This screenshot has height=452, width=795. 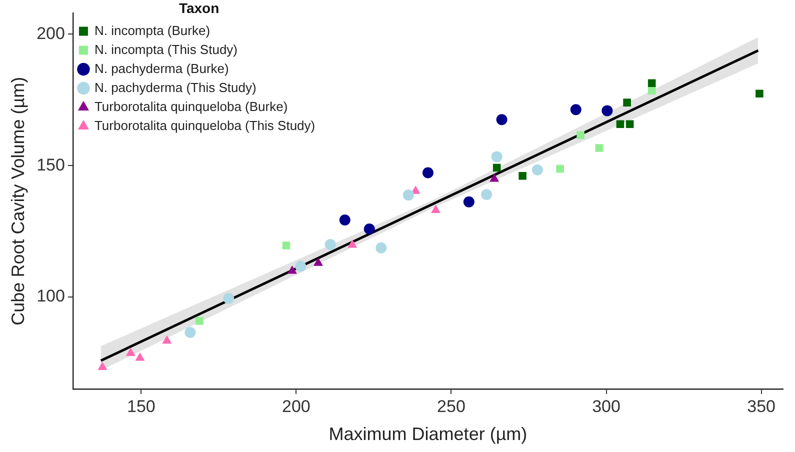 What do you see at coordinates (166, 49) in the screenshot?
I see `legend-label: N. incompta (This Study)` at bounding box center [166, 49].